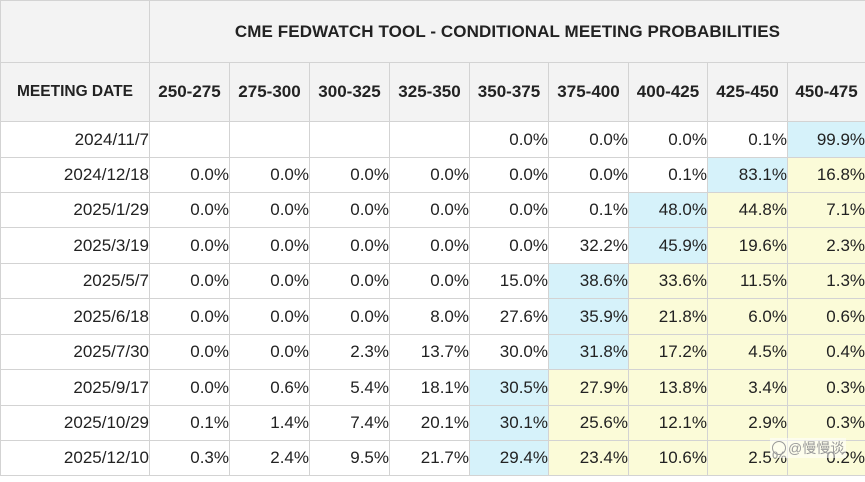  I want to click on probability-cell: 15.0%, so click(509, 281).